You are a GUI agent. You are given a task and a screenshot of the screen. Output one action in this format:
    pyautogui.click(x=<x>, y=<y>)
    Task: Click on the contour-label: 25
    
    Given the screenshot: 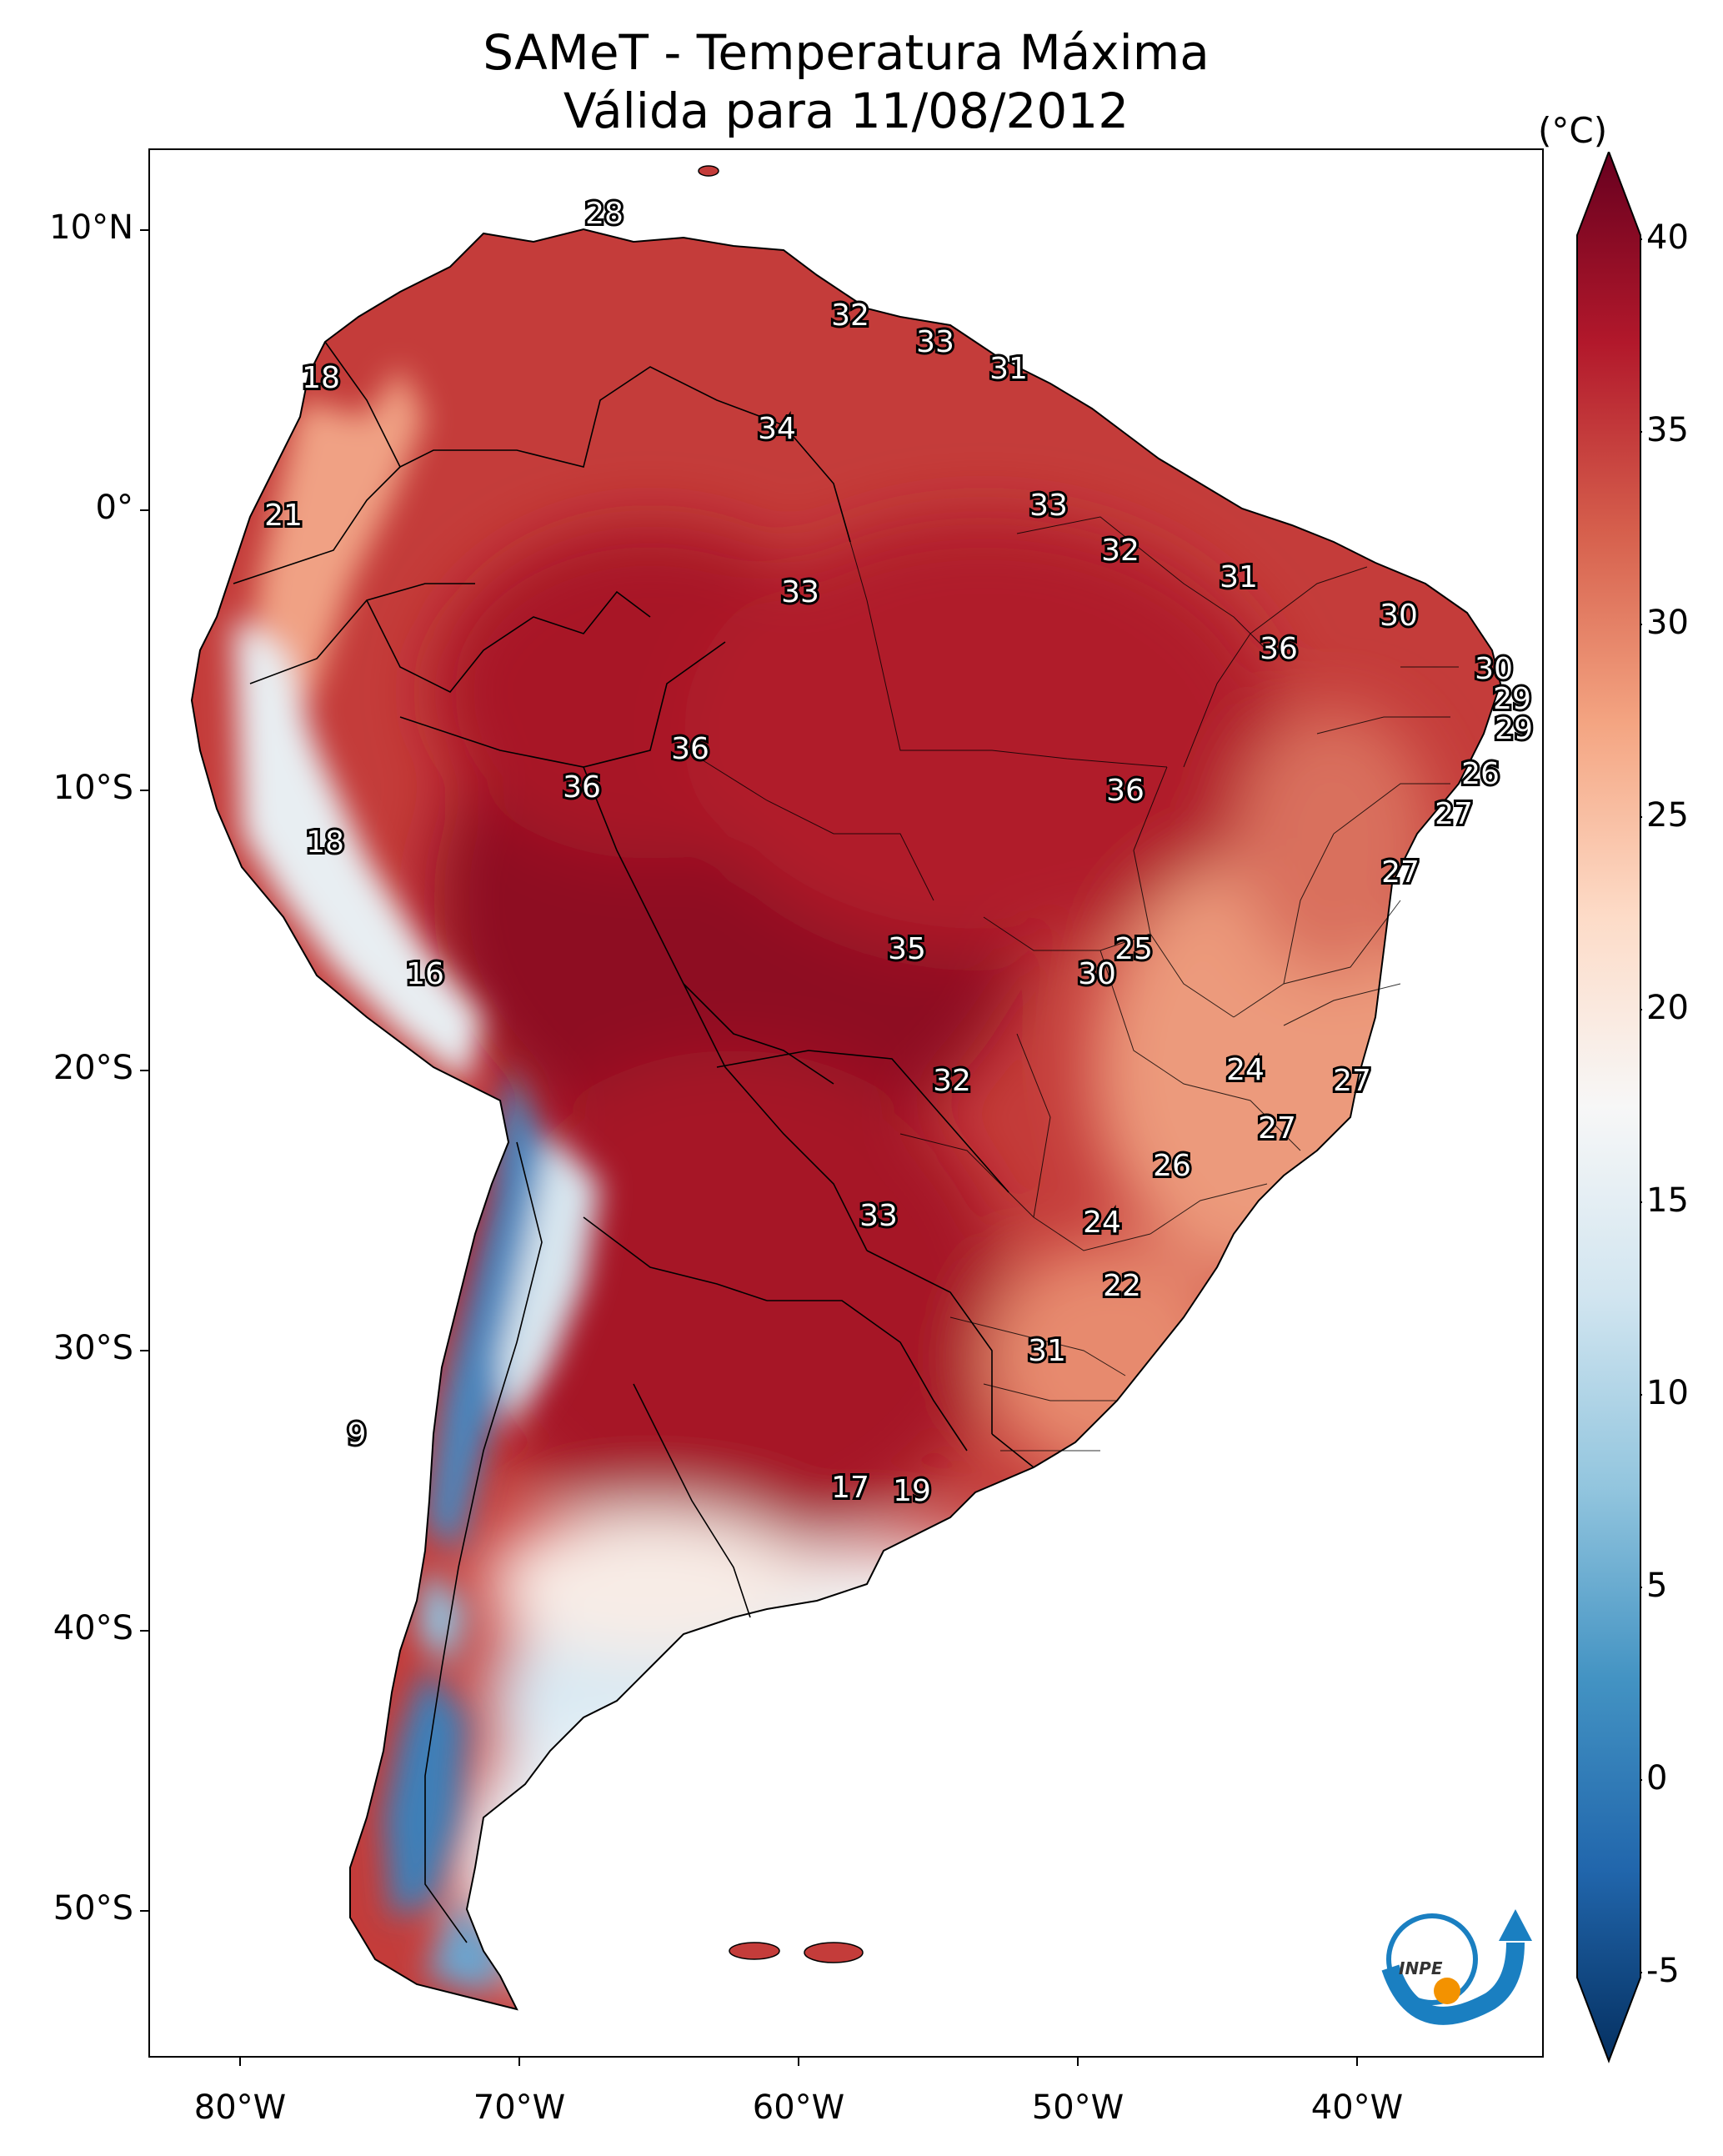 What is the action you would take?
    pyautogui.click(x=1133, y=949)
    